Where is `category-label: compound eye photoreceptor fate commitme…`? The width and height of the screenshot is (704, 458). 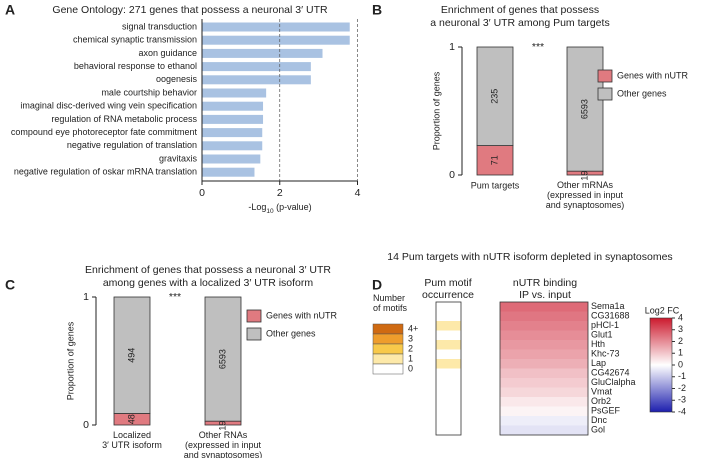 category-label: compound eye photoreceptor fate commitme… is located at coordinates (104, 132).